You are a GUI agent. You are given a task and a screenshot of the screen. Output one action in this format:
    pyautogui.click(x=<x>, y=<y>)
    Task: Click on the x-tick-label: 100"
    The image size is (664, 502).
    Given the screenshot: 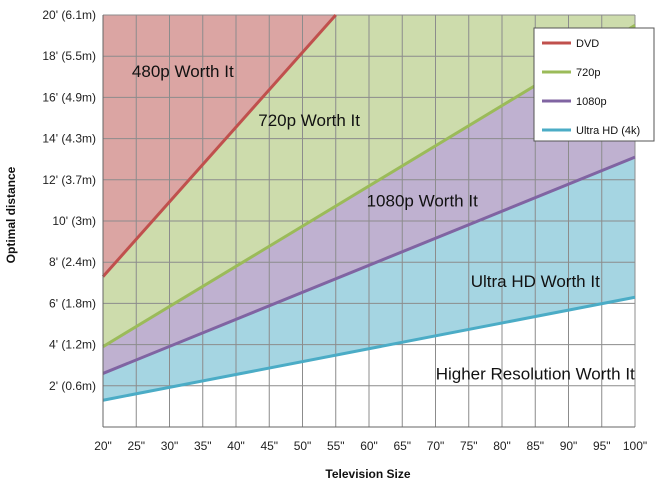 What is the action you would take?
    pyautogui.click(x=635, y=446)
    